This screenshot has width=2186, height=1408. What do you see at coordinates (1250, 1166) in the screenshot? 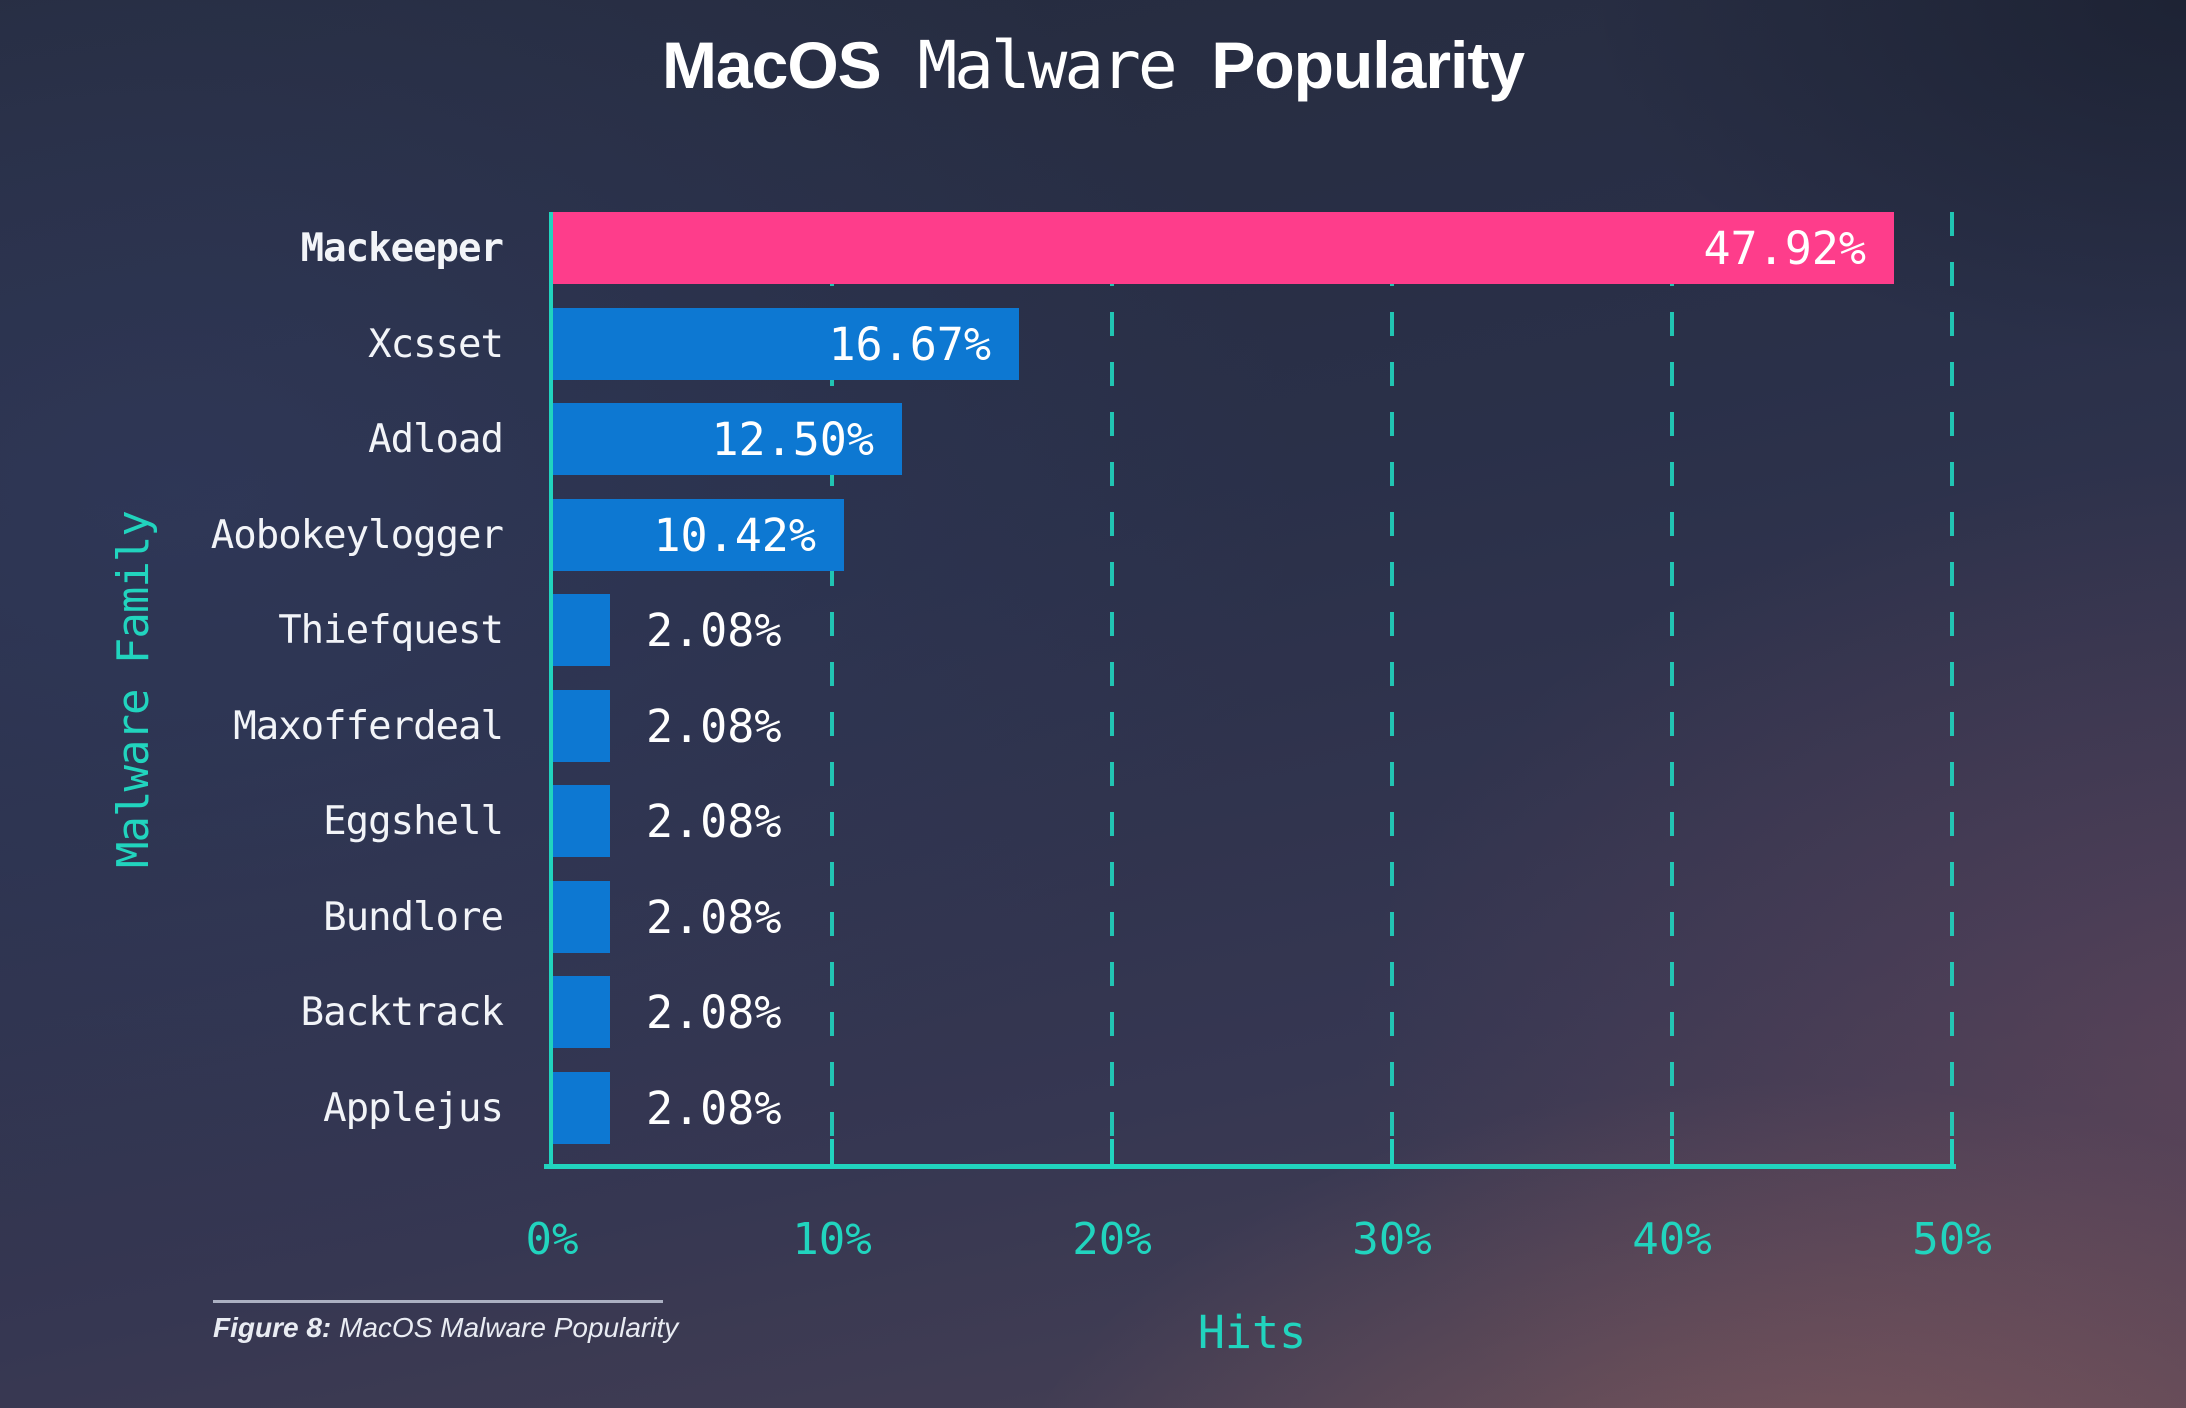
I see `x-axis-line` at bounding box center [1250, 1166].